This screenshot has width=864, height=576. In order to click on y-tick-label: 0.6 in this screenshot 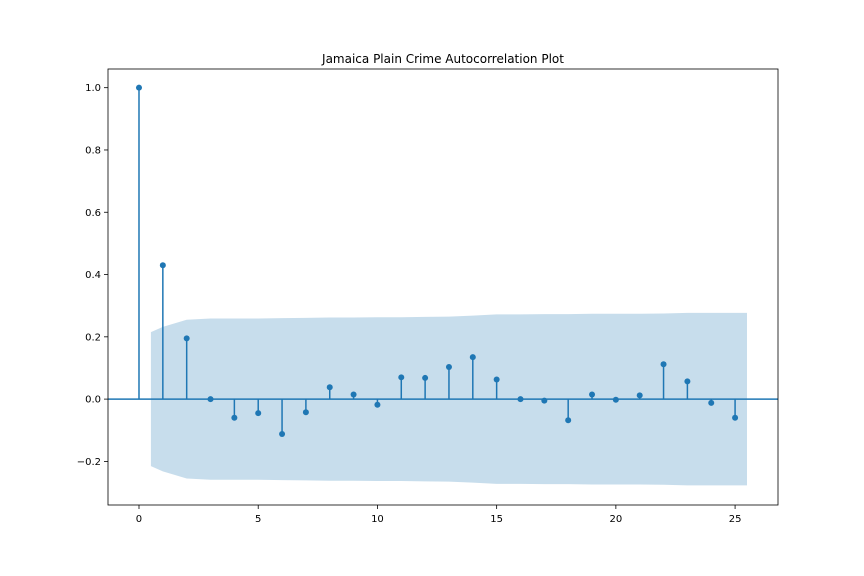, I will do `click(93, 213)`.